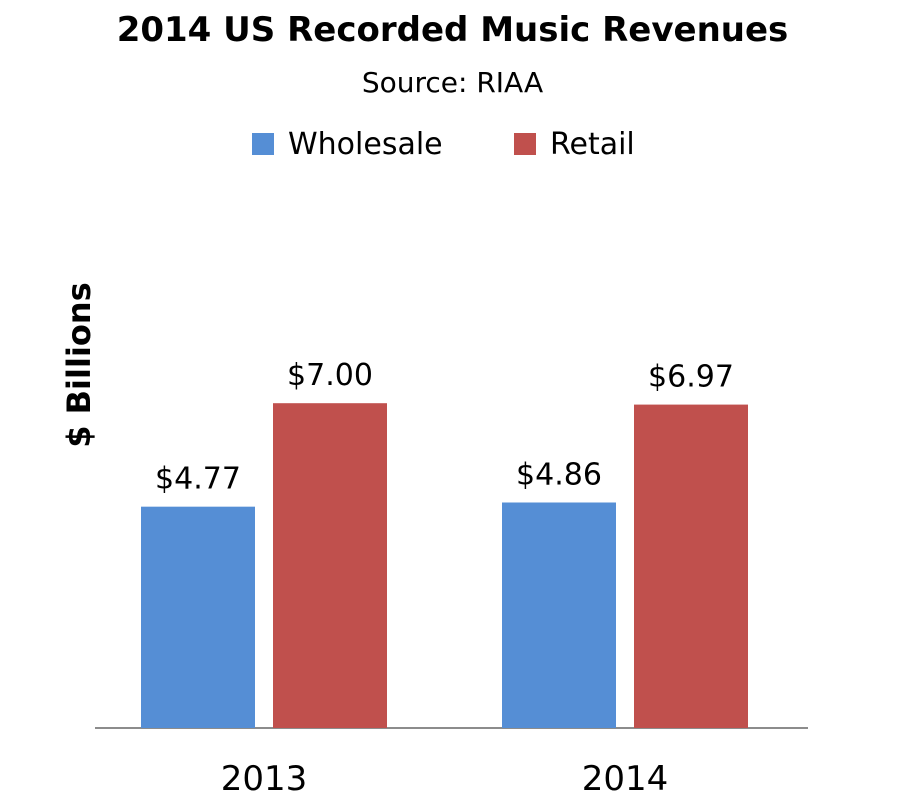 The image size is (905, 808). I want to click on data-label-retail-2013: $7.00, so click(330, 375).